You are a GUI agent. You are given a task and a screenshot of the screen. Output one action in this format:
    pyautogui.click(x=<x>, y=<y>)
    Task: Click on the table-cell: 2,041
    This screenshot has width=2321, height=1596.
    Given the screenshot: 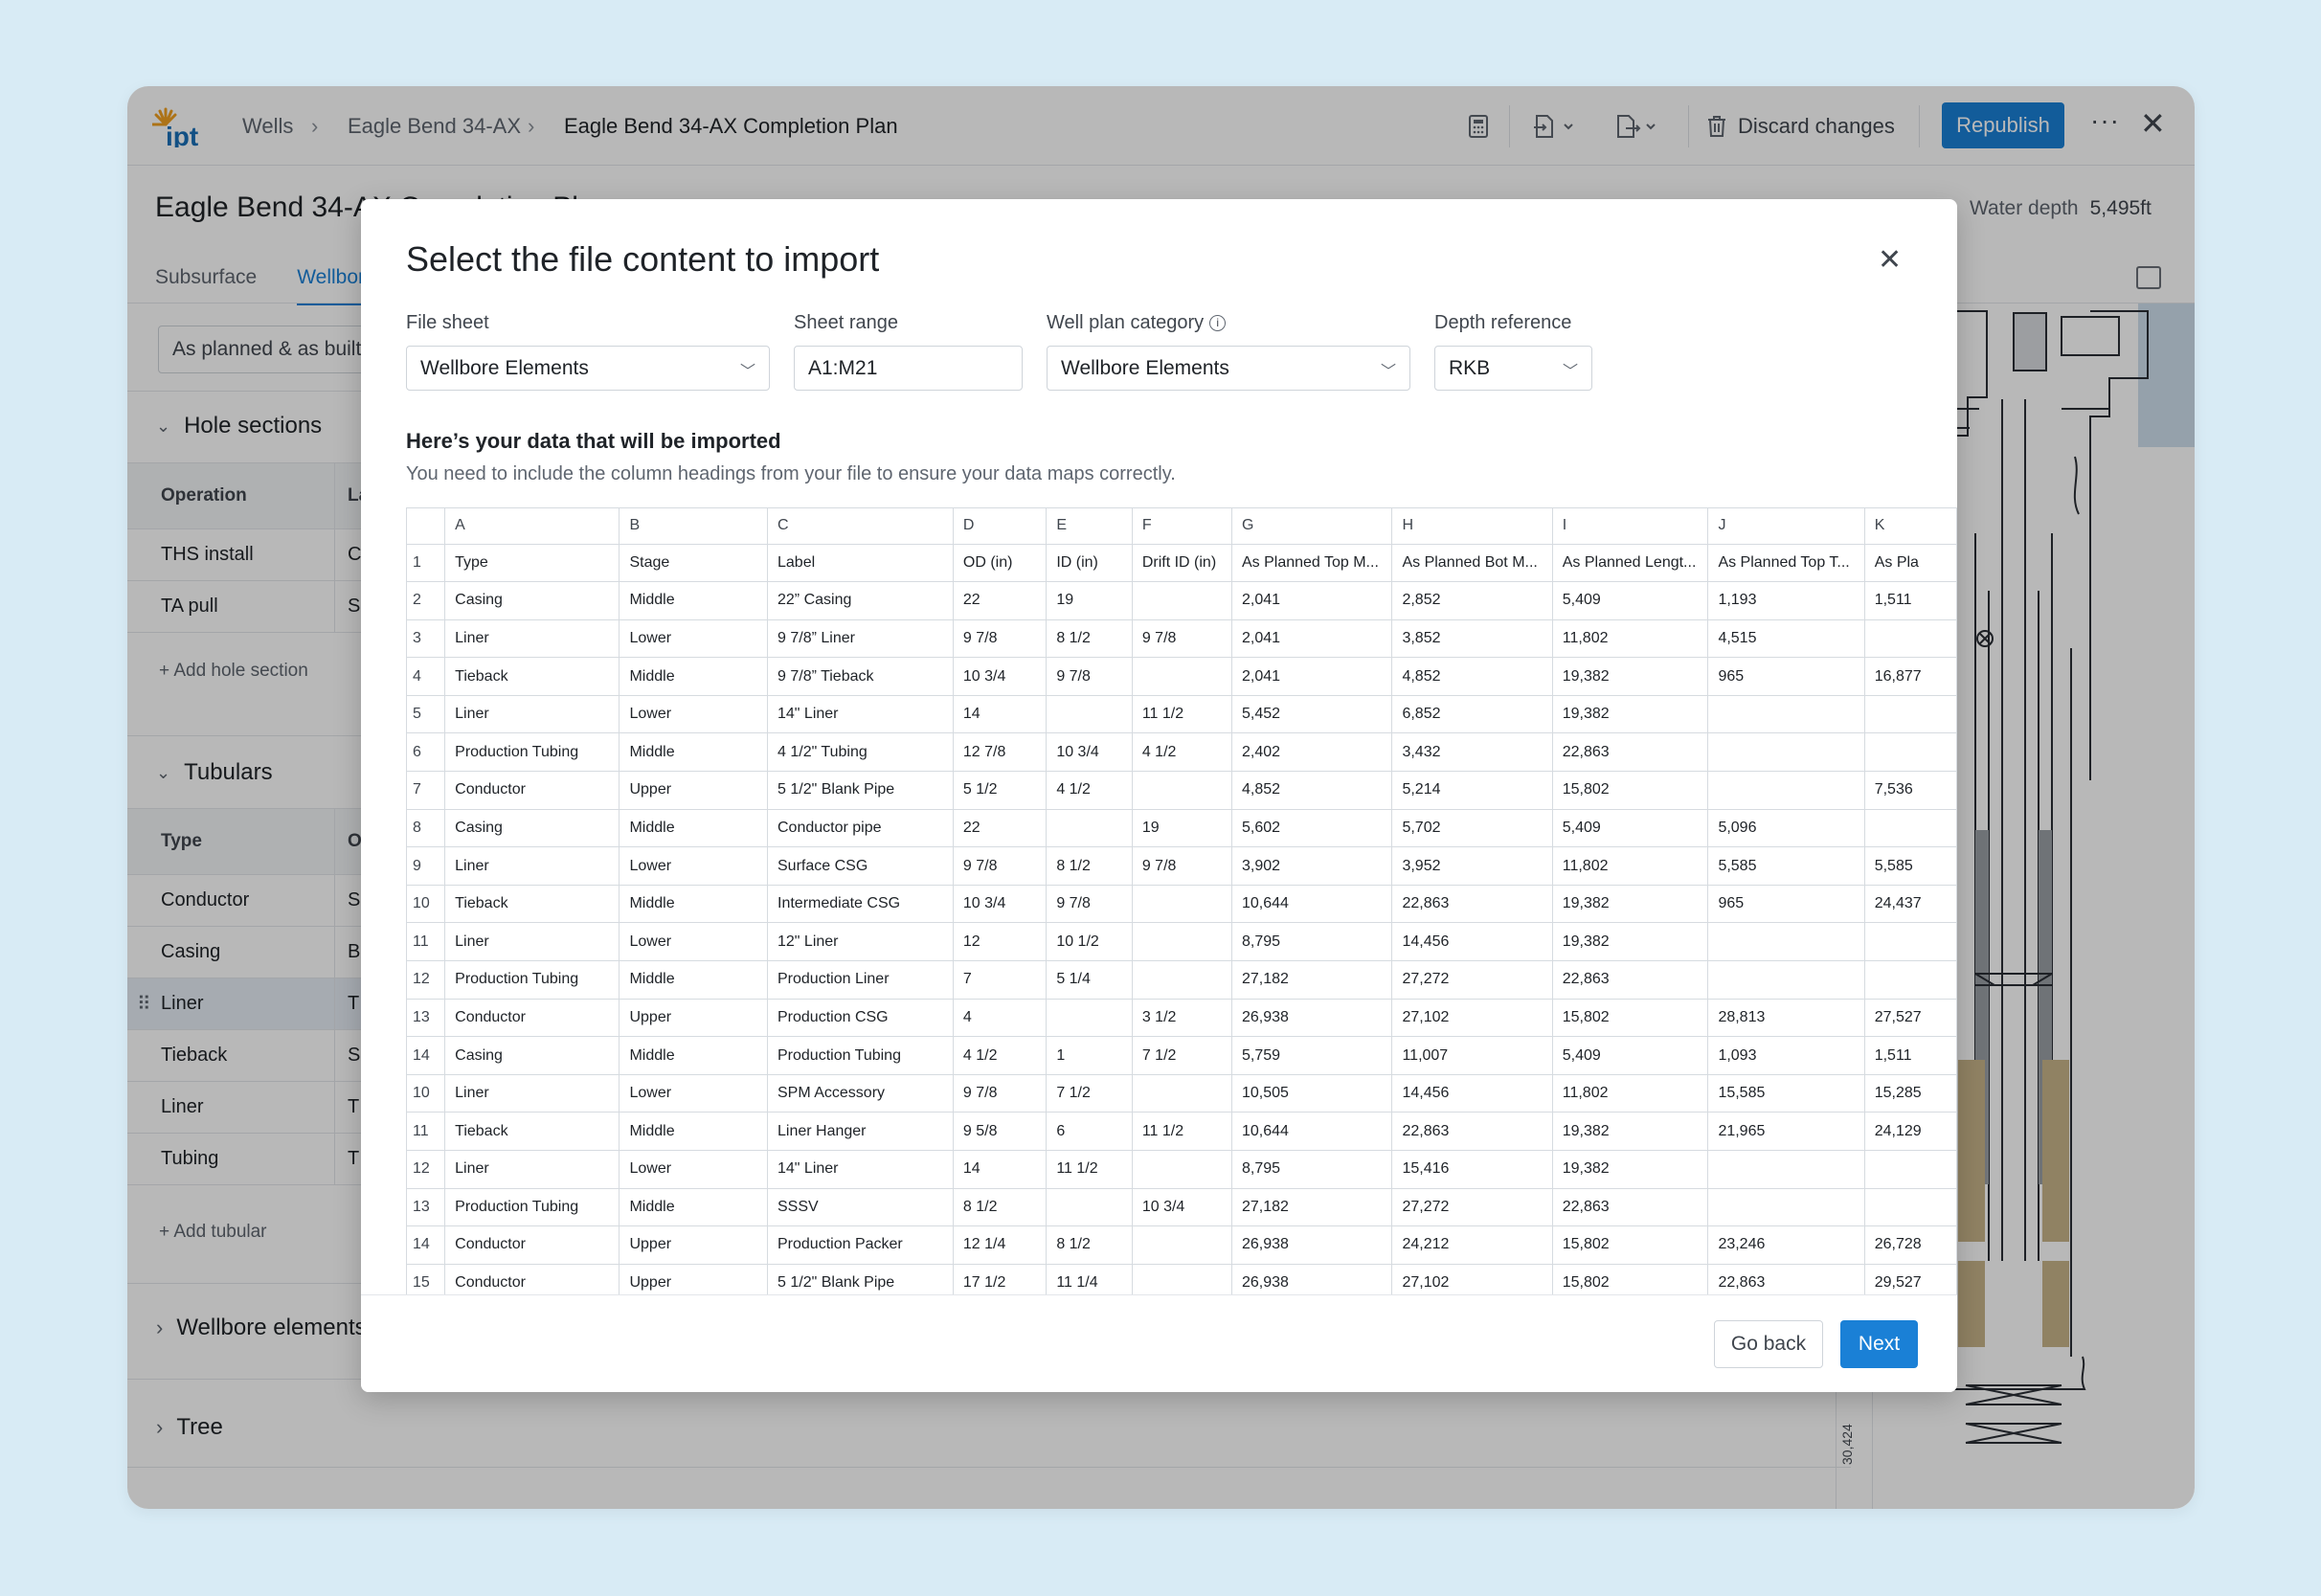 What is the action you would take?
    pyautogui.click(x=1312, y=676)
    